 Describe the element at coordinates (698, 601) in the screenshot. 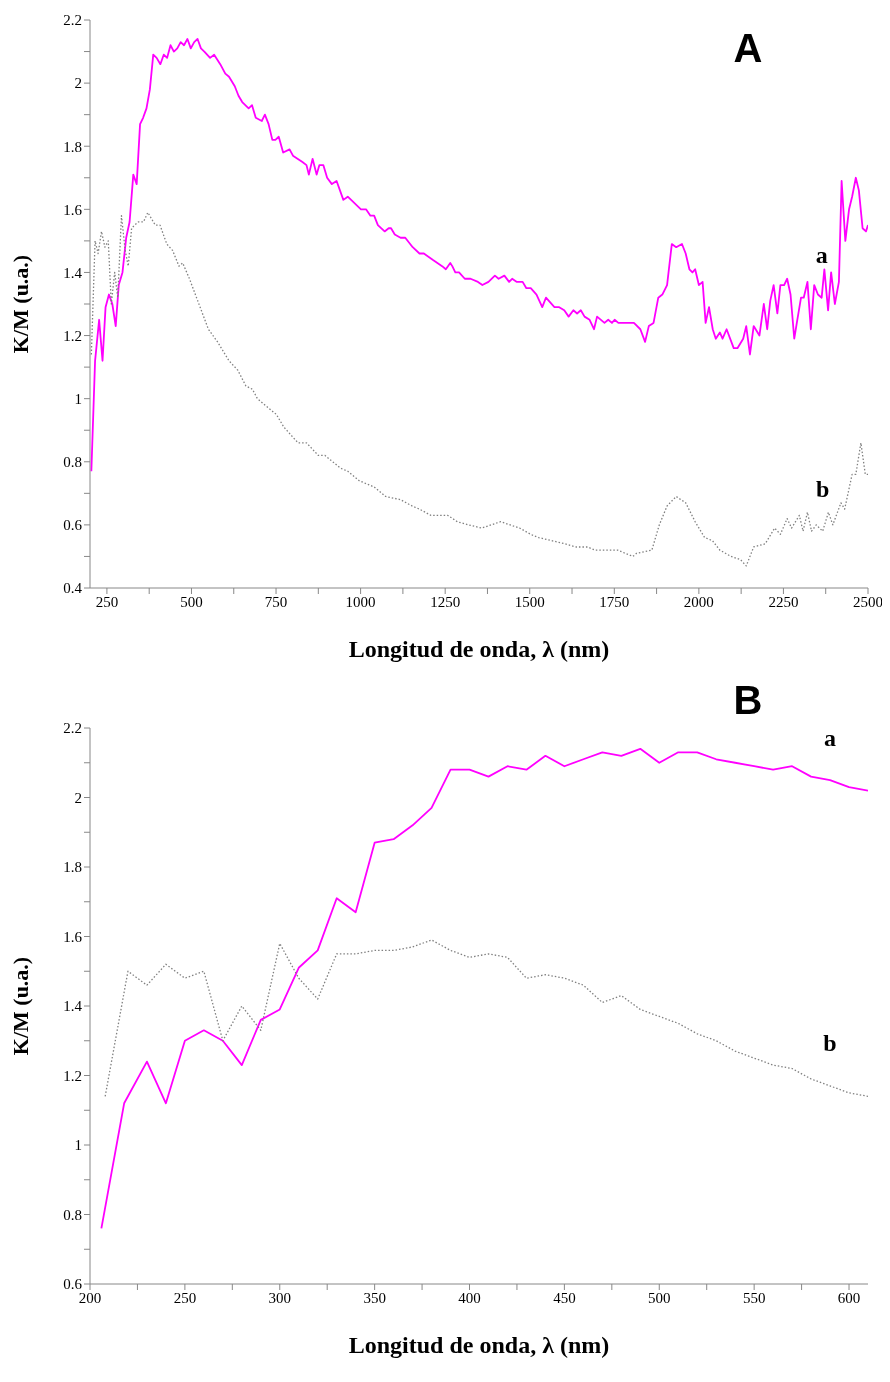

I see `x-tick-label: 2000` at that location.